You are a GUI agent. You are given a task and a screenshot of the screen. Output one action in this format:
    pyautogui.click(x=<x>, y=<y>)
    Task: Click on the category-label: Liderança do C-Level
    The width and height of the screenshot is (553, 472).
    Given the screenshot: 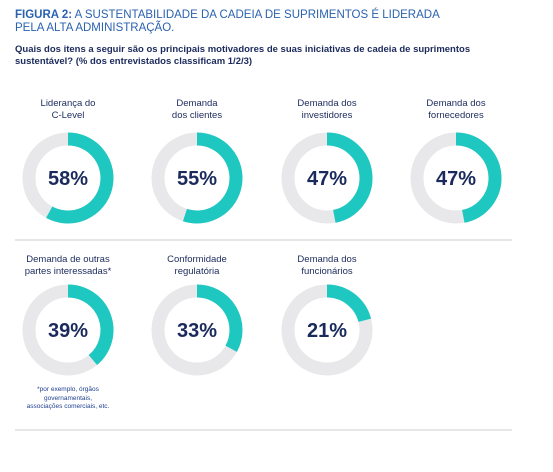 What is the action you would take?
    pyautogui.click(x=68, y=109)
    